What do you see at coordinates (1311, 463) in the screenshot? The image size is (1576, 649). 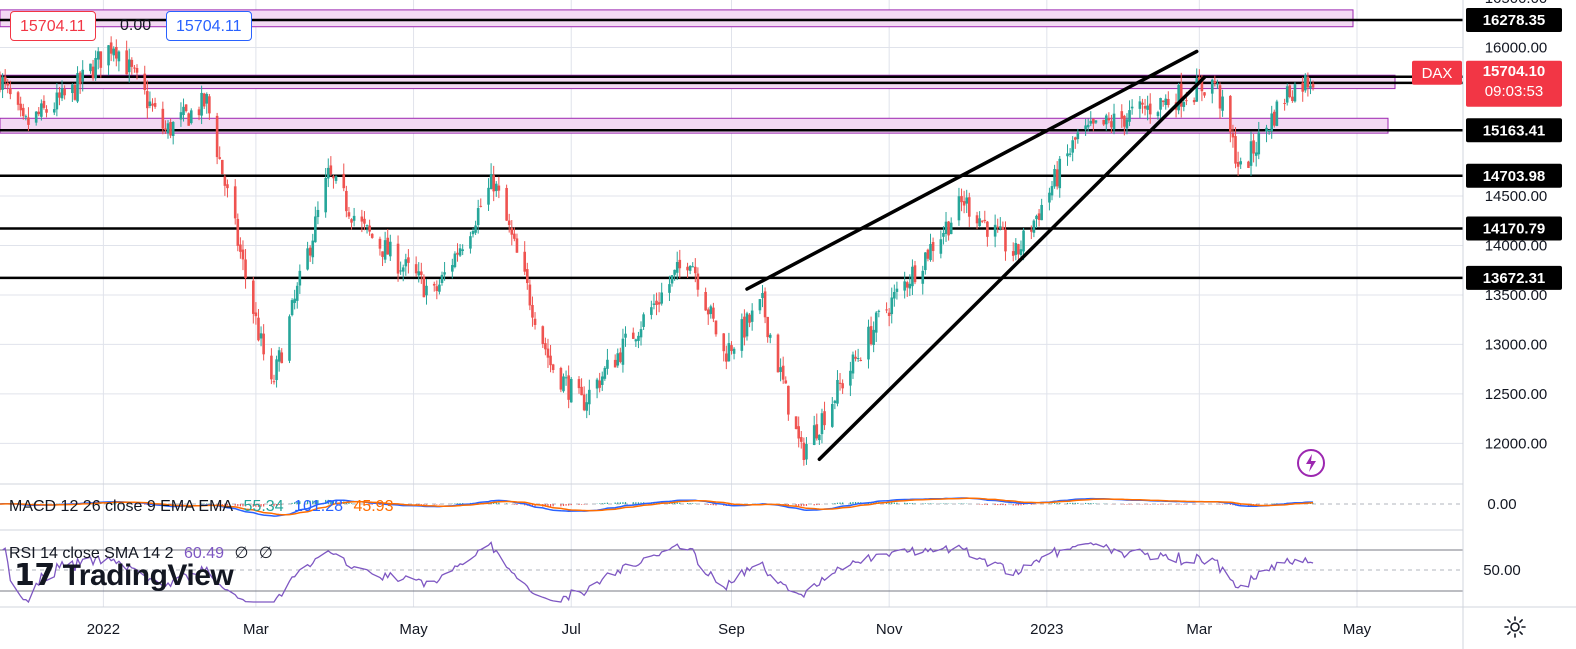 I see `lightning-icon` at bounding box center [1311, 463].